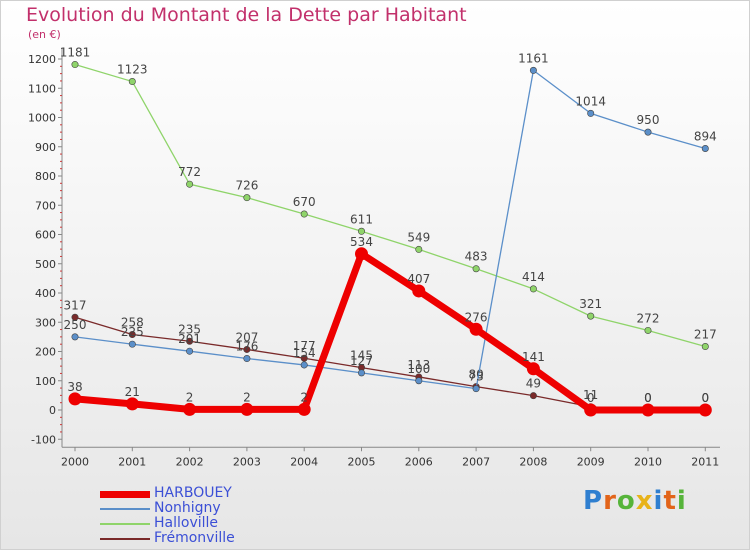  Describe the element at coordinates (591, 461) in the screenshot. I see `x-tick-label: 2009` at that location.